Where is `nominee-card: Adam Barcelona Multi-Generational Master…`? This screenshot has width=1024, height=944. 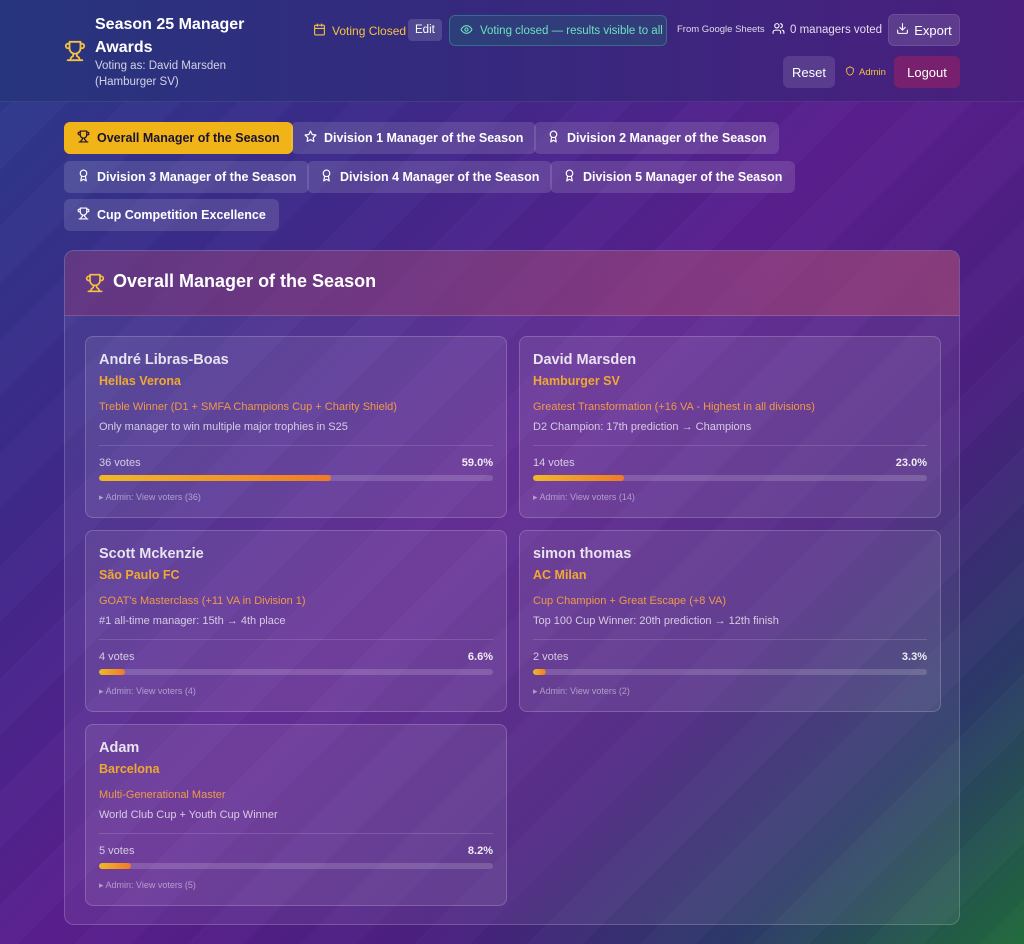 nominee-card: Adam Barcelona Multi-Generational Master… is located at coordinates (296, 815).